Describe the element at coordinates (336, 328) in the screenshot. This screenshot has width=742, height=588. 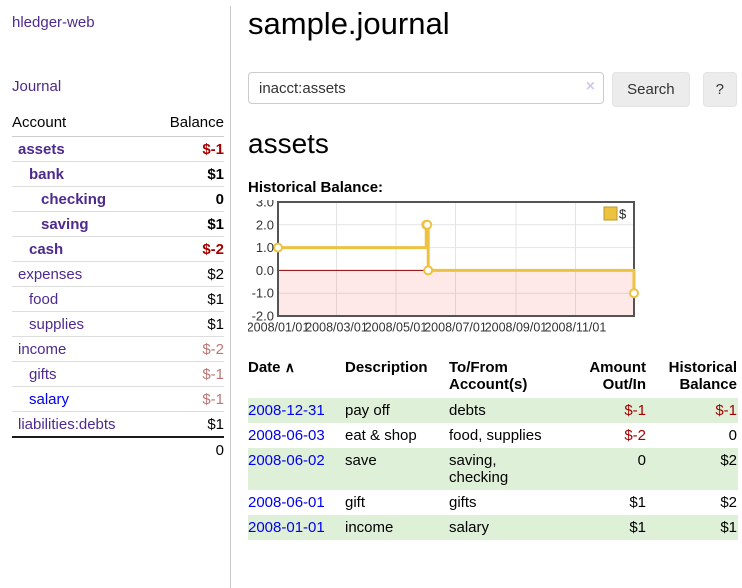
I see `x-tick-label: 2008/03/01` at that location.